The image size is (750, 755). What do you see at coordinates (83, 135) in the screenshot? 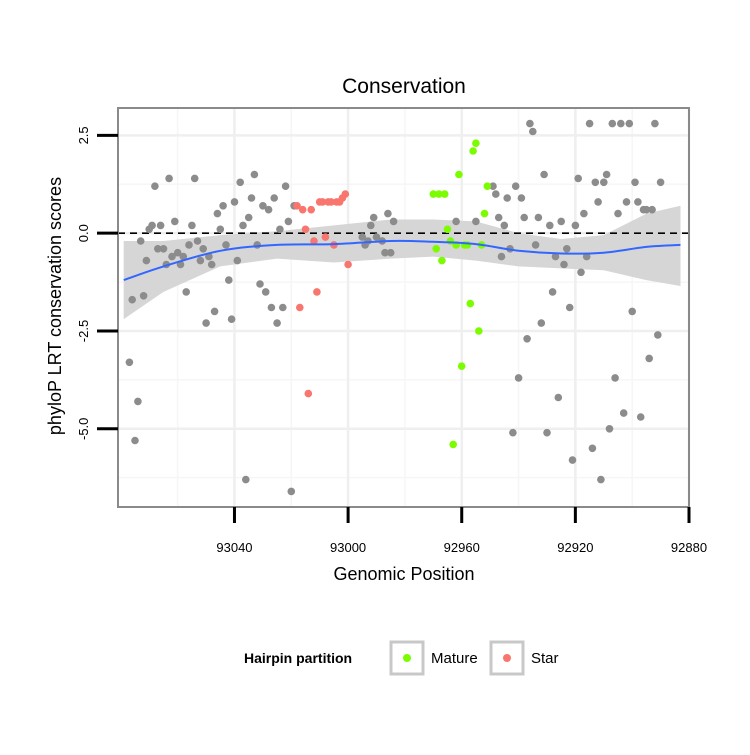
I see `y-tick-label: 2.5` at bounding box center [83, 135].